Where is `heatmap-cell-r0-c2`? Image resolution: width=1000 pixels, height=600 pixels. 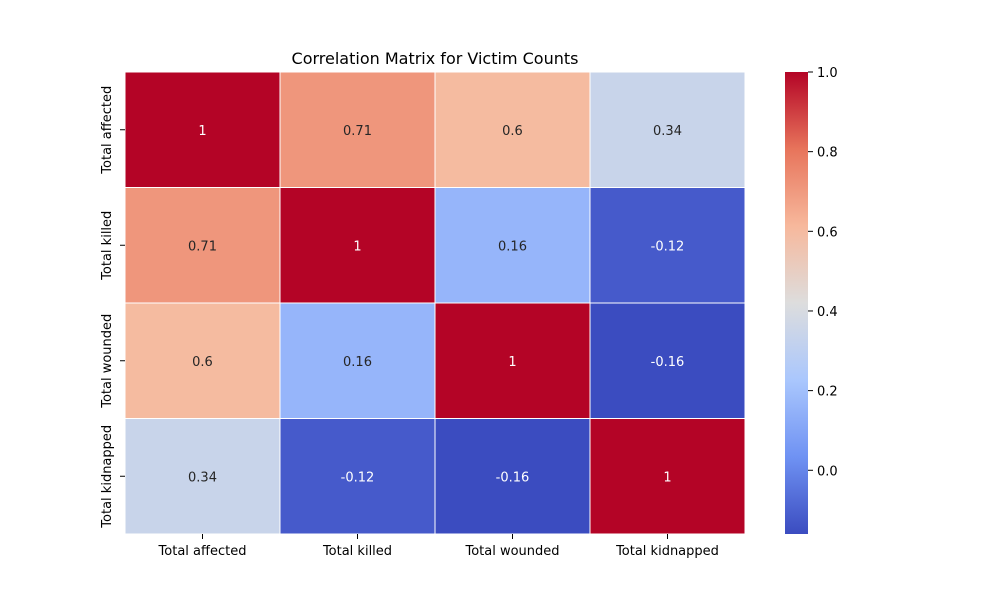
heatmap-cell-r0-c2 is located at coordinates (512, 129).